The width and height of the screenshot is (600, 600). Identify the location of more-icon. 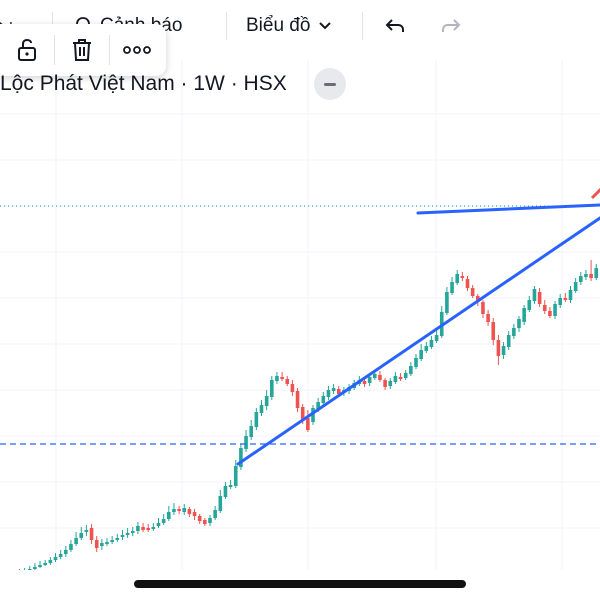
(137, 50).